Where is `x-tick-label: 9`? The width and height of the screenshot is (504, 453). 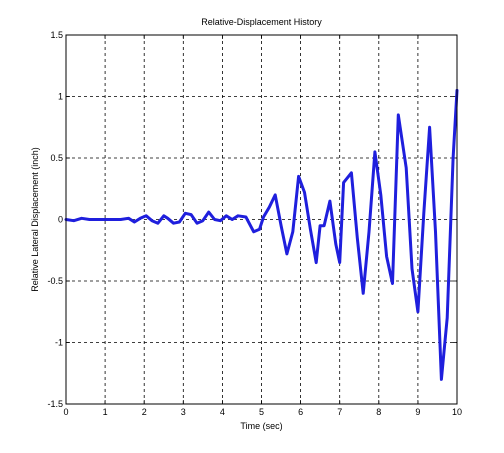 x-tick-label: 9 is located at coordinates (417, 412).